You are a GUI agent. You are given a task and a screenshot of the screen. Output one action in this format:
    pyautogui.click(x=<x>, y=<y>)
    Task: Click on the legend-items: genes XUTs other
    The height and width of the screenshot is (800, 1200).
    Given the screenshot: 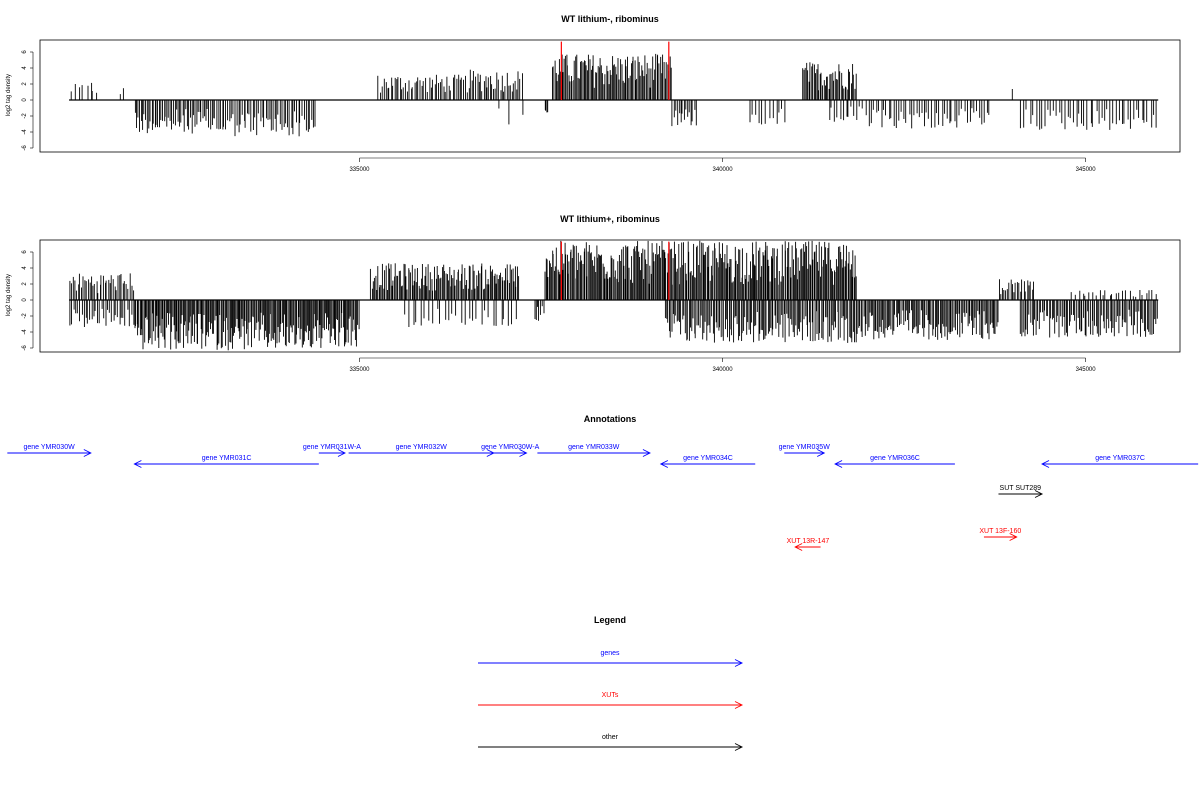 What is the action you would take?
    pyautogui.click(x=611, y=700)
    